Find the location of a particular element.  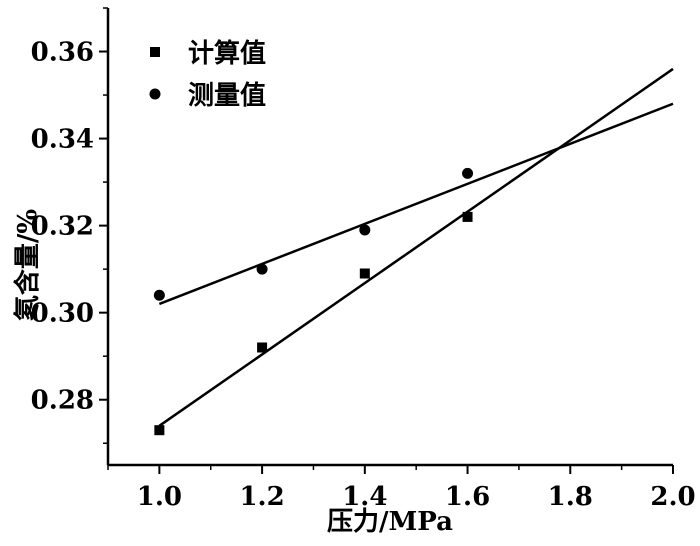

y-tick-label: 0.30 is located at coordinates (62, 314).